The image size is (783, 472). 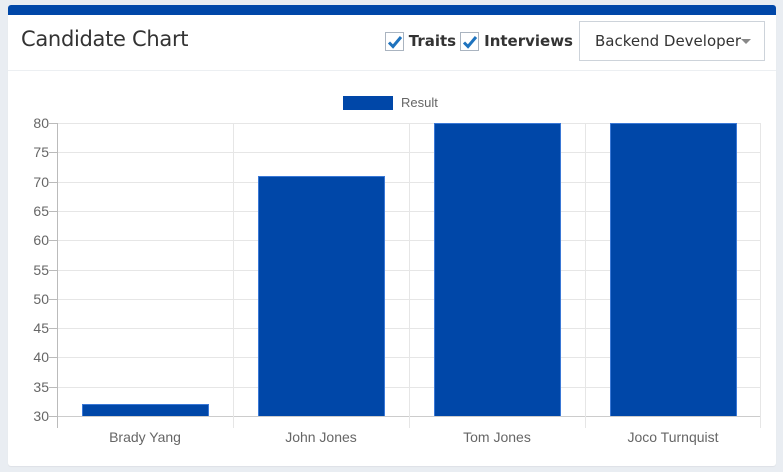 I want to click on legend-swatch, so click(x=368, y=102).